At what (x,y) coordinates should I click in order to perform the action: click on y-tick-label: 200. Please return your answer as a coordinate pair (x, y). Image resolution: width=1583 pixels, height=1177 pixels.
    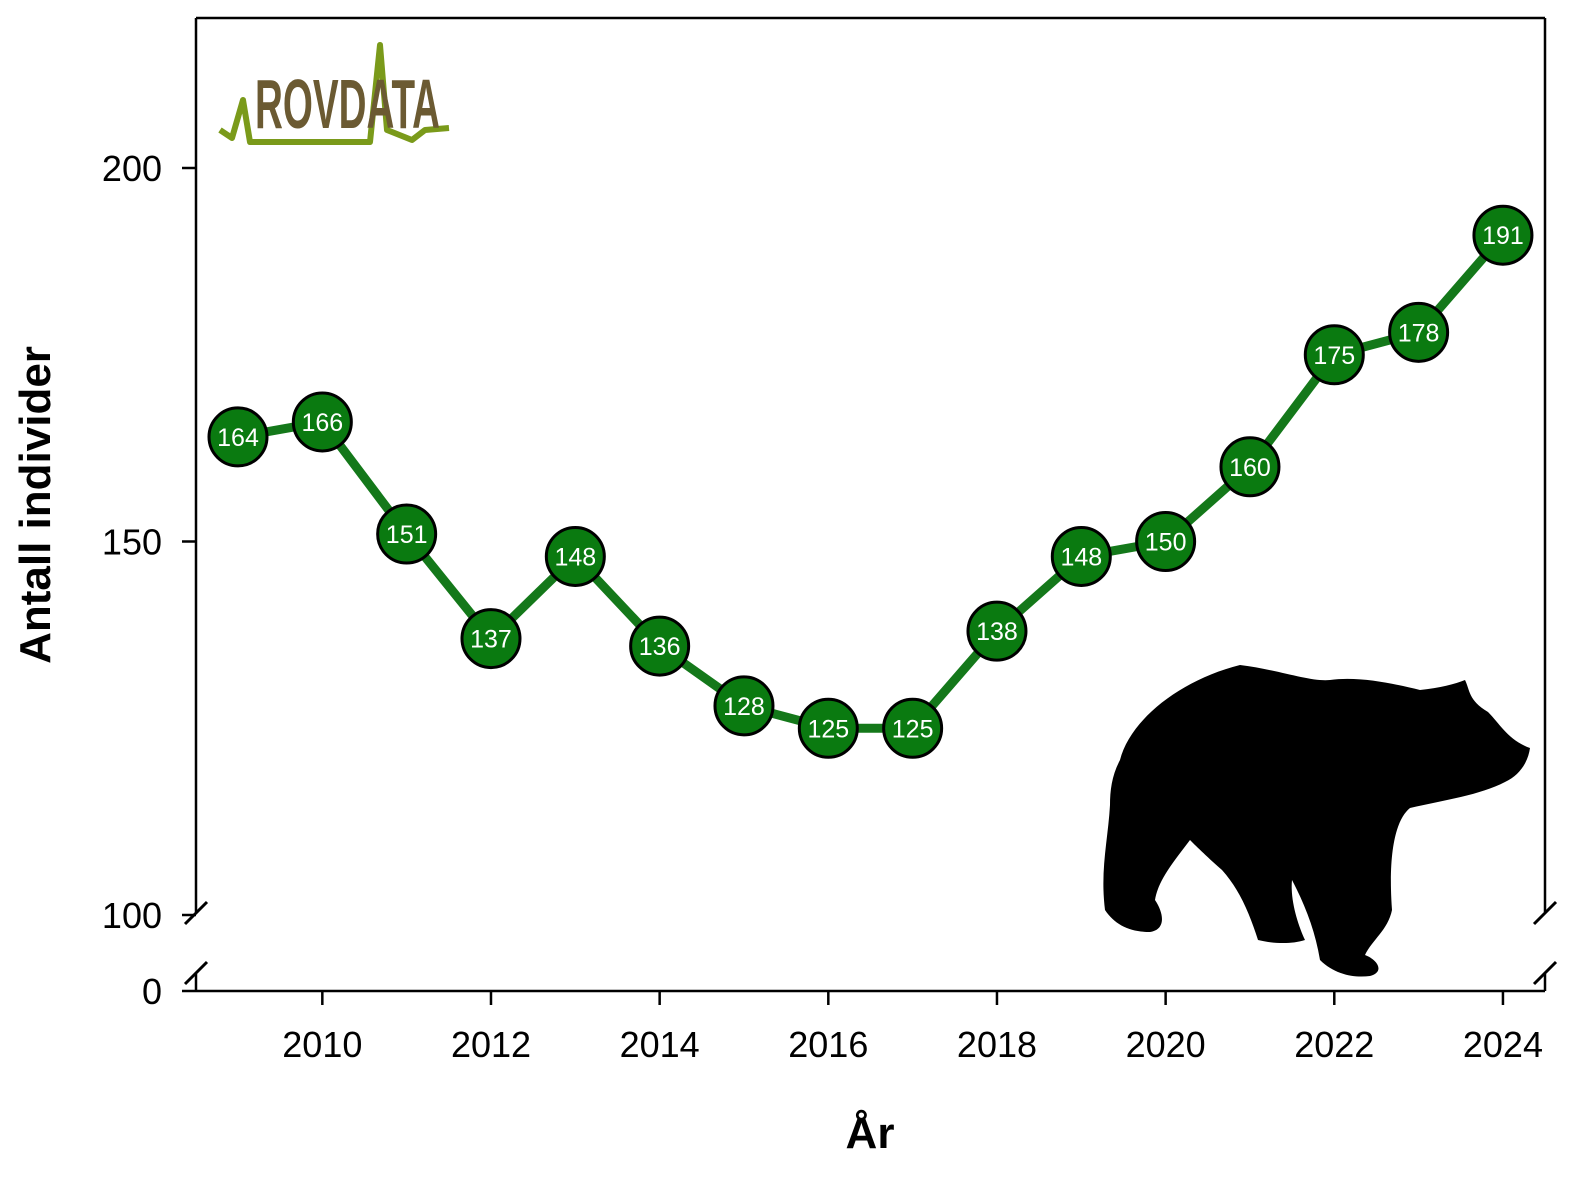
    Looking at the image, I should click on (132, 168).